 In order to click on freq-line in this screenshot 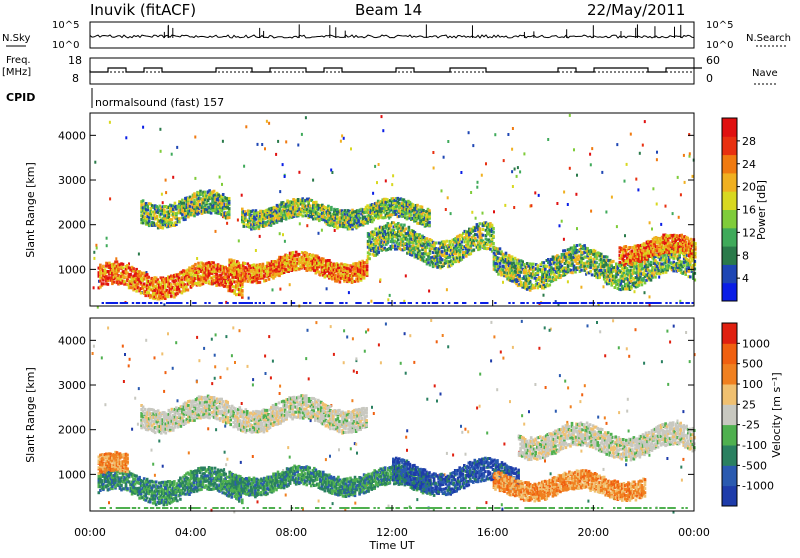, I will do `click(396, 70)`.